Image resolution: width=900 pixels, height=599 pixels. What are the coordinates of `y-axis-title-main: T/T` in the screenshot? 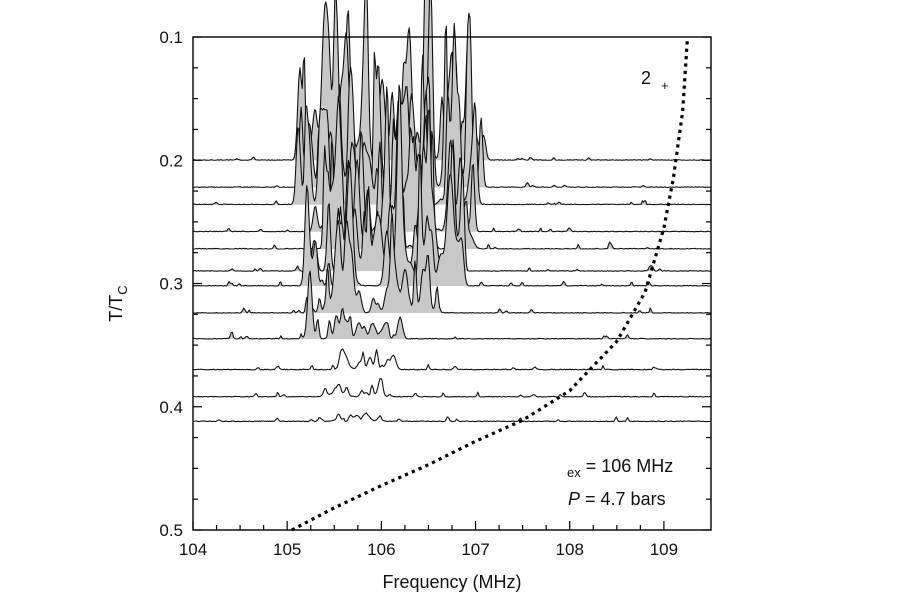 It's located at (116, 308).